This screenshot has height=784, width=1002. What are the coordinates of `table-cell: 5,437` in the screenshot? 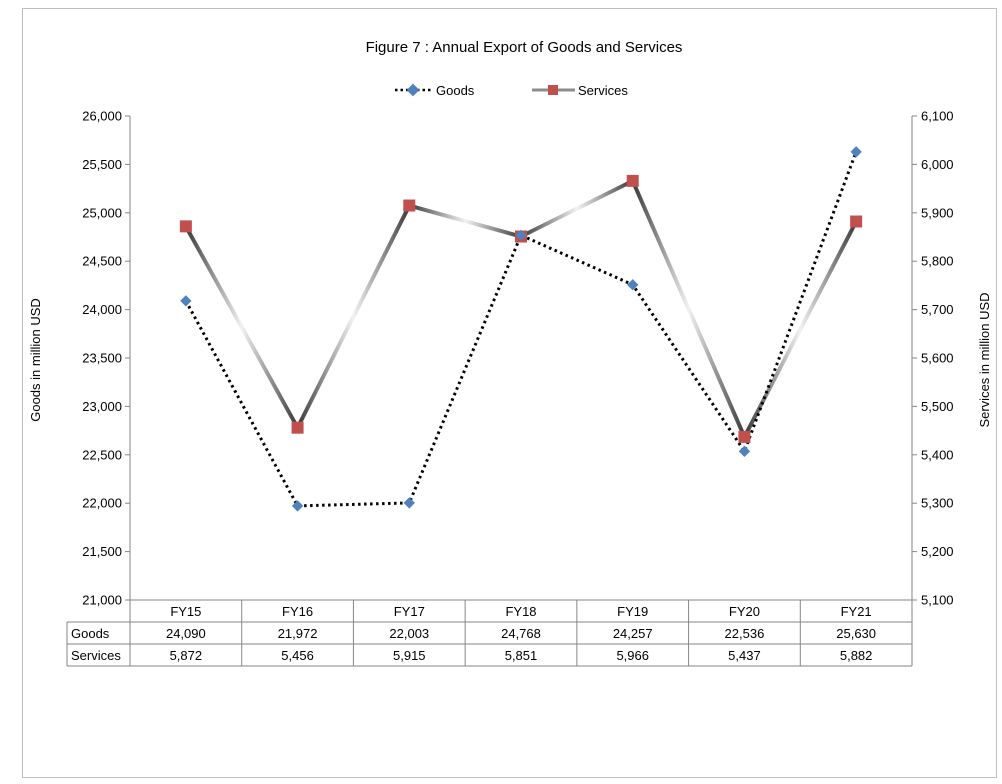 It's located at (744, 655).